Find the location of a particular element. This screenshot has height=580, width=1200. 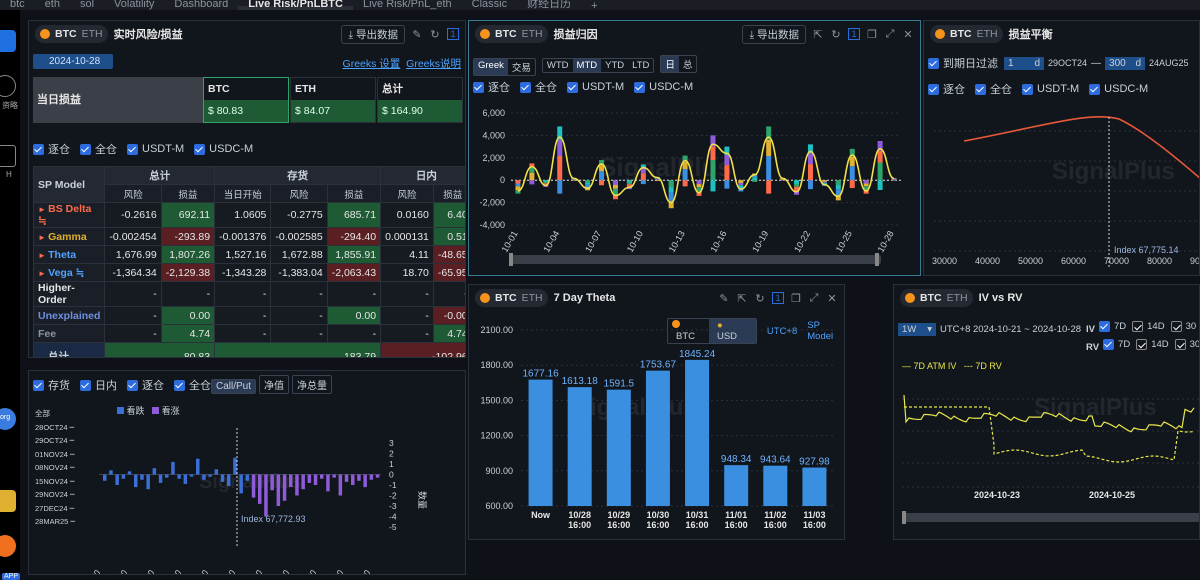

table-row: Higher-Order------- is located at coordinates (248, 294).